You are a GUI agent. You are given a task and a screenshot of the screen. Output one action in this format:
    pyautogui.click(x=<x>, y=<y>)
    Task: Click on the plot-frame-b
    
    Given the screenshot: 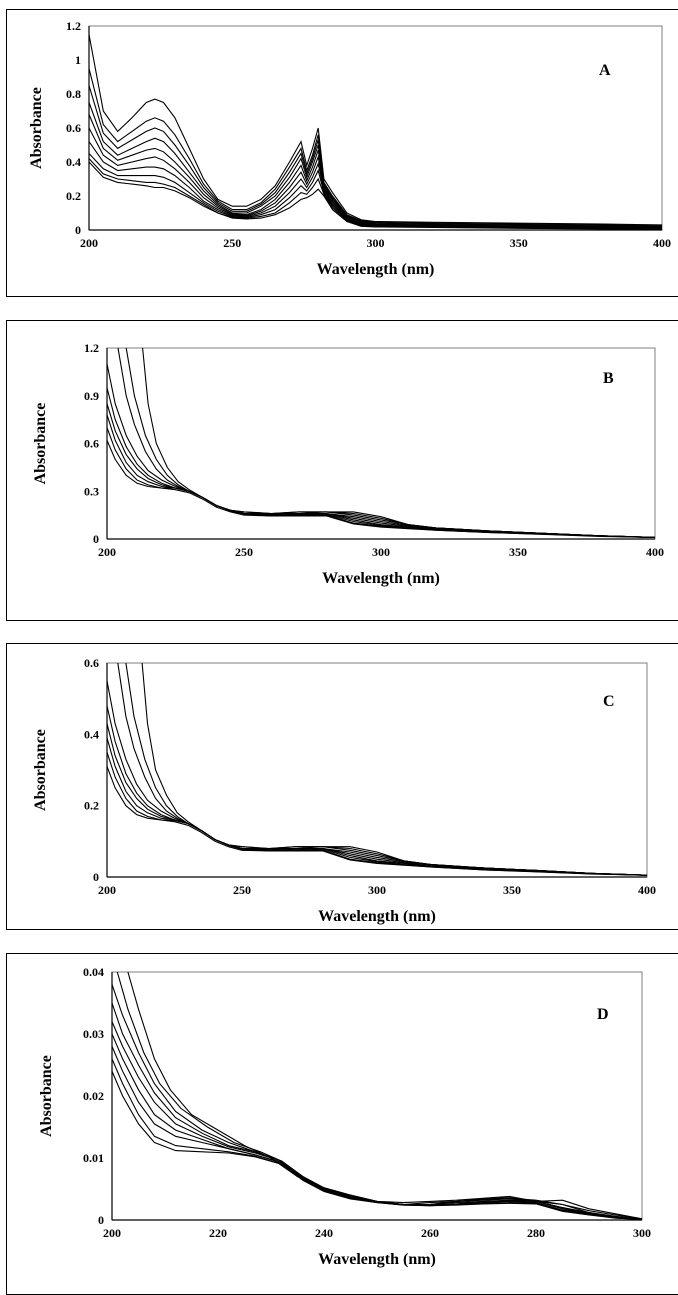 What is the action you would take?
    pyautogui.click(x=381, y=443)
    